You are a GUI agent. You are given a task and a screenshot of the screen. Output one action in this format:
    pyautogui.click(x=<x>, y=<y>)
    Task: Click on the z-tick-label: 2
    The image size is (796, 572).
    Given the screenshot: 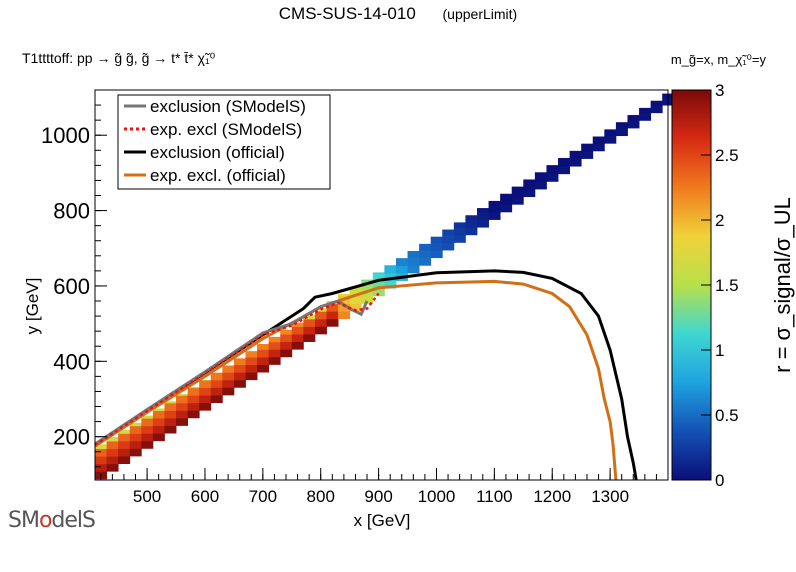 What is the action you would take?
    pyautogui.click(x=719, y=220)
    